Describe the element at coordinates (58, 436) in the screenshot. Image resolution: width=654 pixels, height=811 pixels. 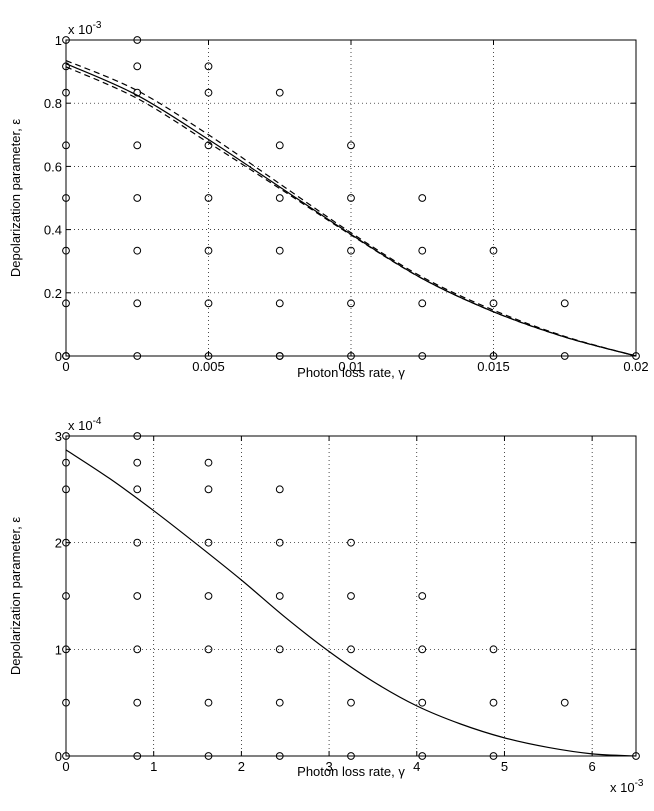
I see `y-tick-label: 3` at that location.